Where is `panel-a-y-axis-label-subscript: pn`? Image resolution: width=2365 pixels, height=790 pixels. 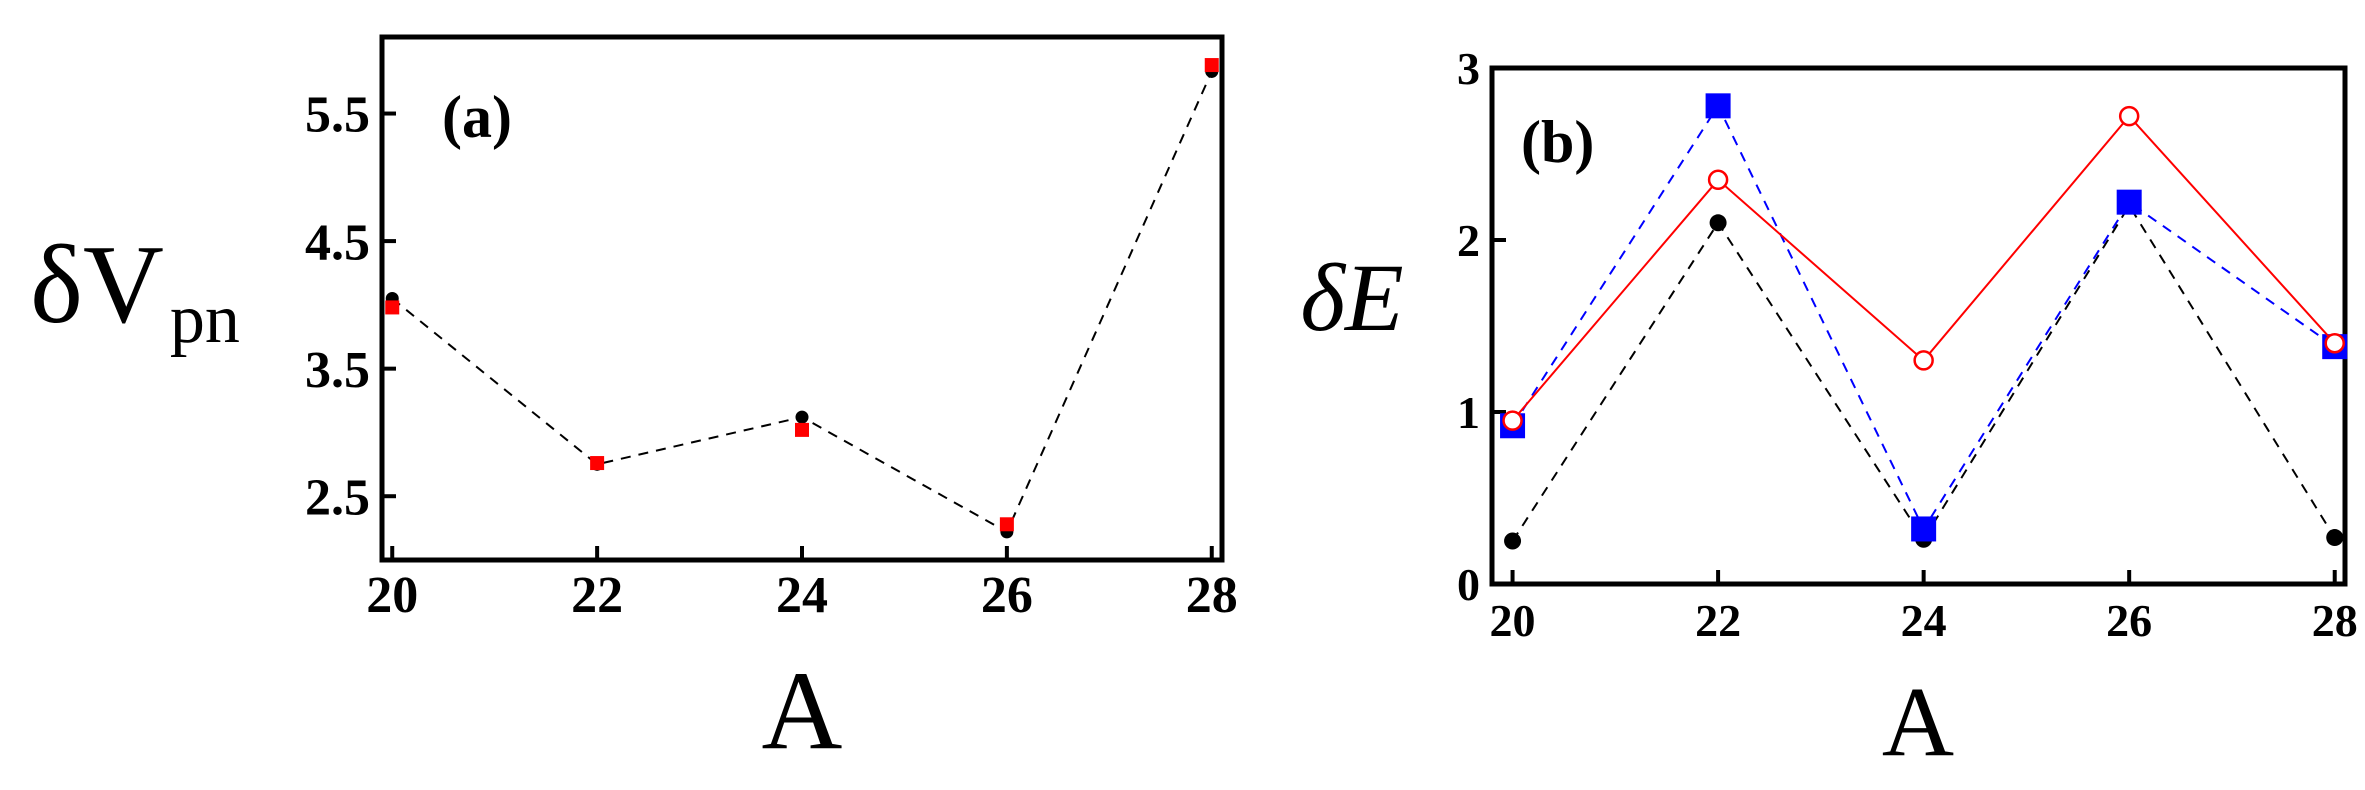
panel-a-y-axis-label-subscript: pn is located at coordinates (205, 319).